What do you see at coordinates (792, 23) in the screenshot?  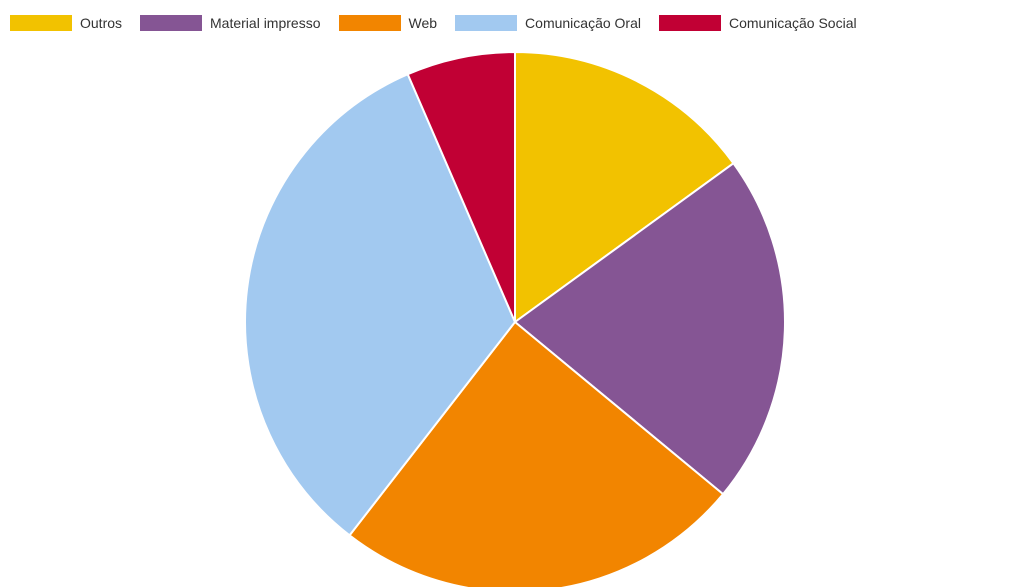 I see `legend-label-comunicacao-social: Comunicação Social` at bounding box center [792, 23].